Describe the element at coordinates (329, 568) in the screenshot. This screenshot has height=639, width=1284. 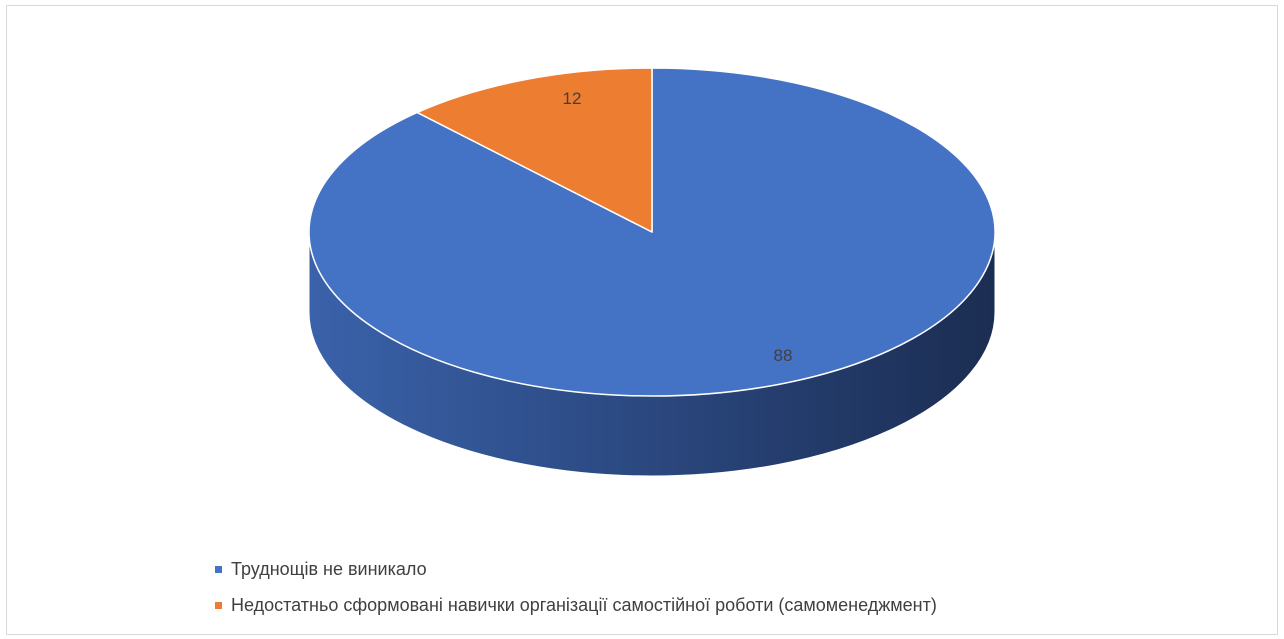
I see `legend-label-1: Труднощів не виникало` at that location.